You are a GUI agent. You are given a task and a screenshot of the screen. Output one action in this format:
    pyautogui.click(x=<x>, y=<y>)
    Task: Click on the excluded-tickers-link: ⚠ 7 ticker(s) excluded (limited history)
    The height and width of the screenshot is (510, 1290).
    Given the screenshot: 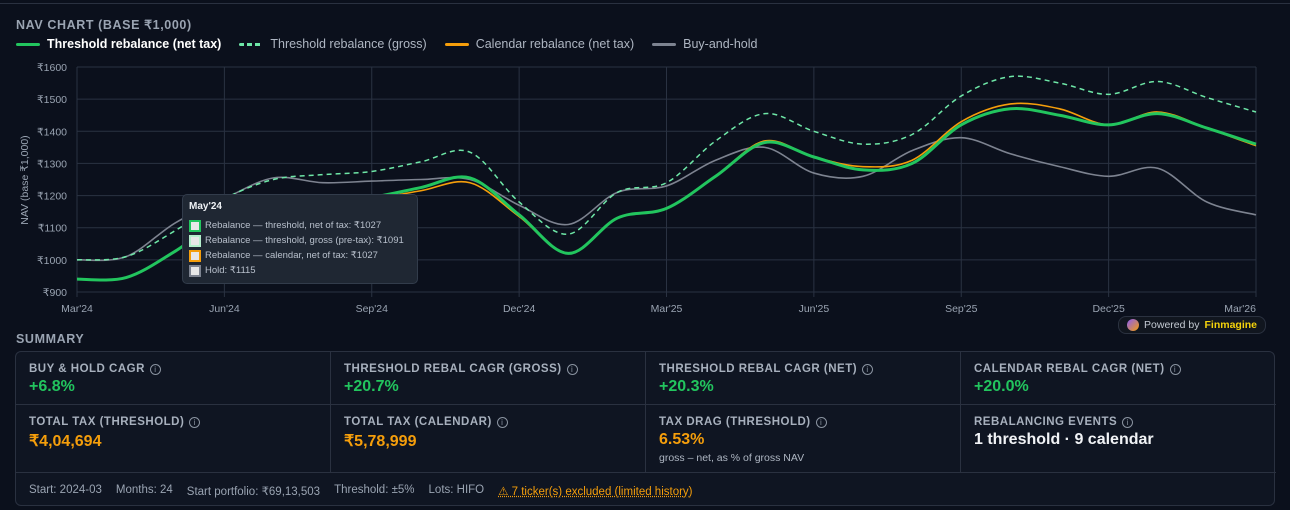 What is the action you would take?
    pyautogui.click(x=595, y=492)
    